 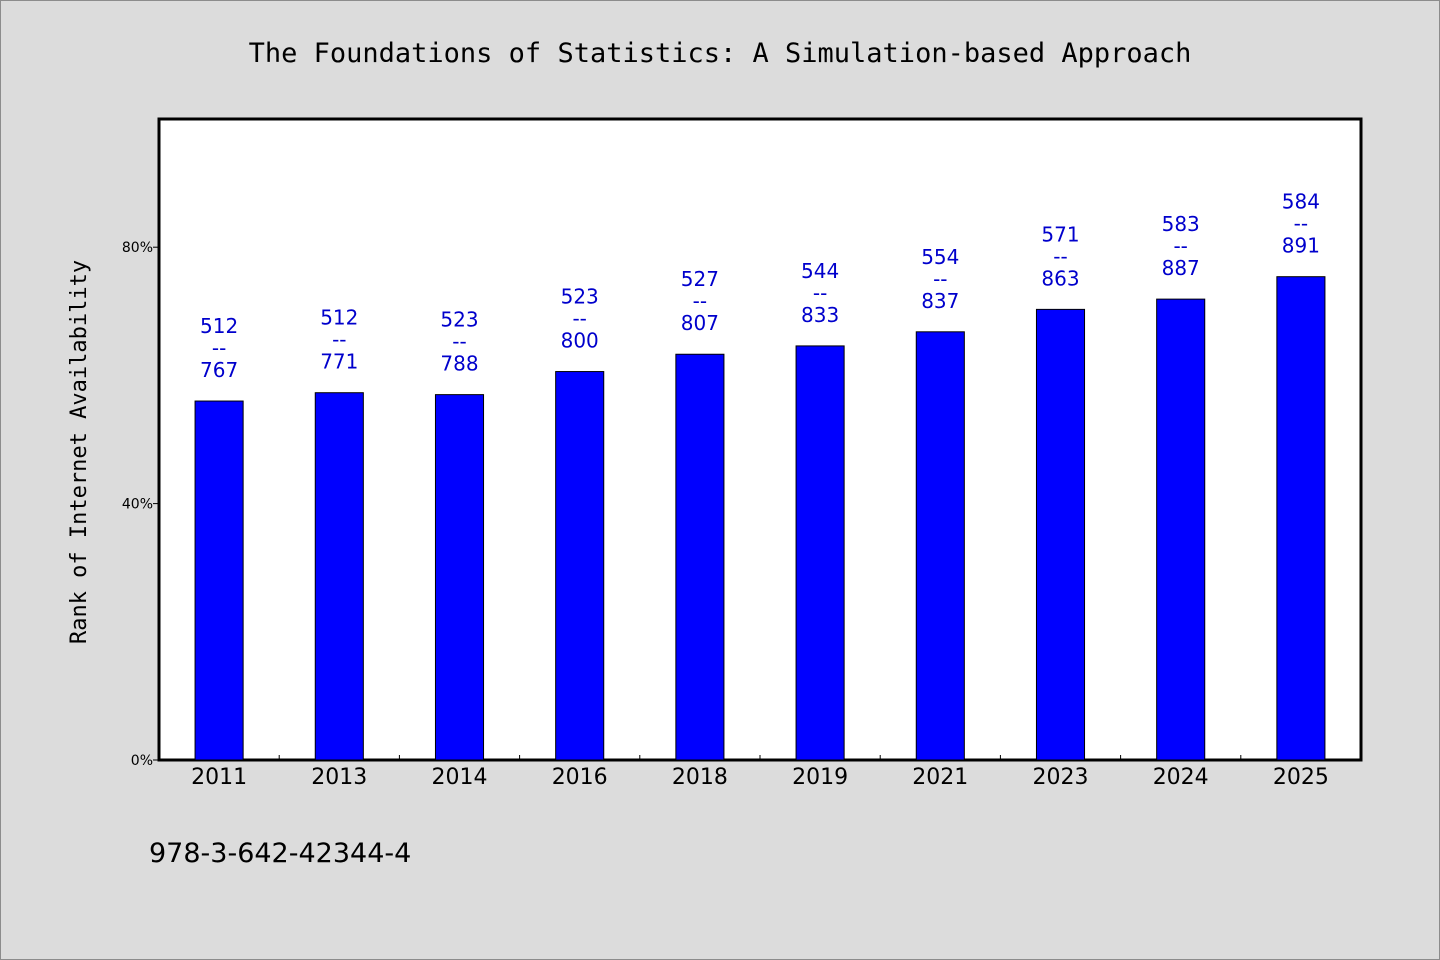 What do you see at coordinates (460, 777) in the screenshot?
I see `x-tick-label: 2014` at bounding box center [460, 777].